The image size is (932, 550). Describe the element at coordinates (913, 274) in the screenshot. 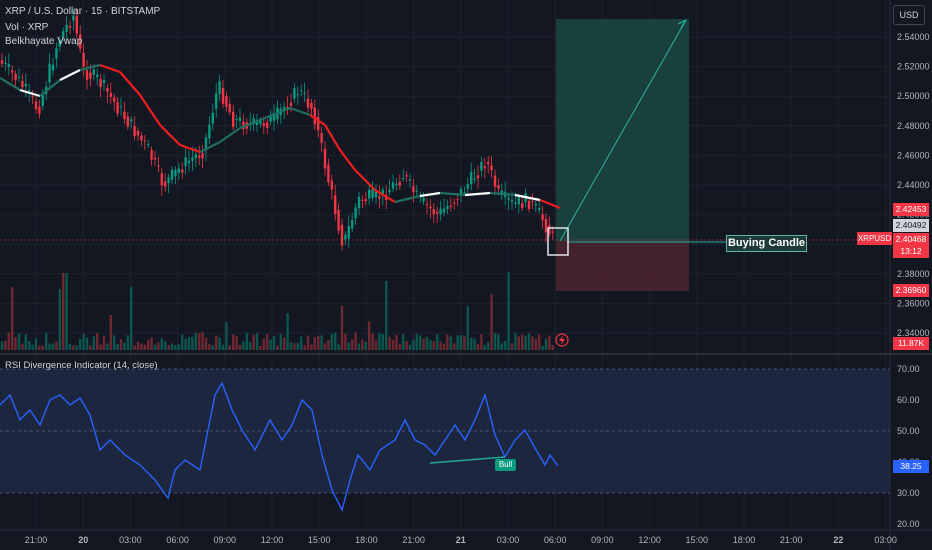

I see `price-tick-label: 2.38000` at that location.